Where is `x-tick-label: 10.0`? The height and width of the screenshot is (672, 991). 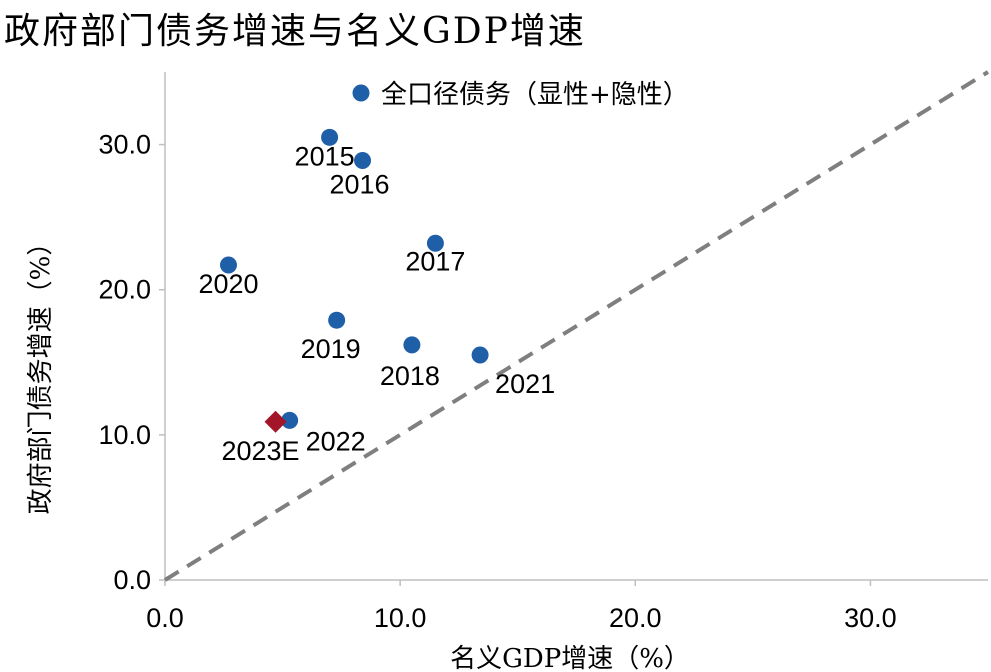 x-tick-label: 10.0 is located at coordinates (400, 618).